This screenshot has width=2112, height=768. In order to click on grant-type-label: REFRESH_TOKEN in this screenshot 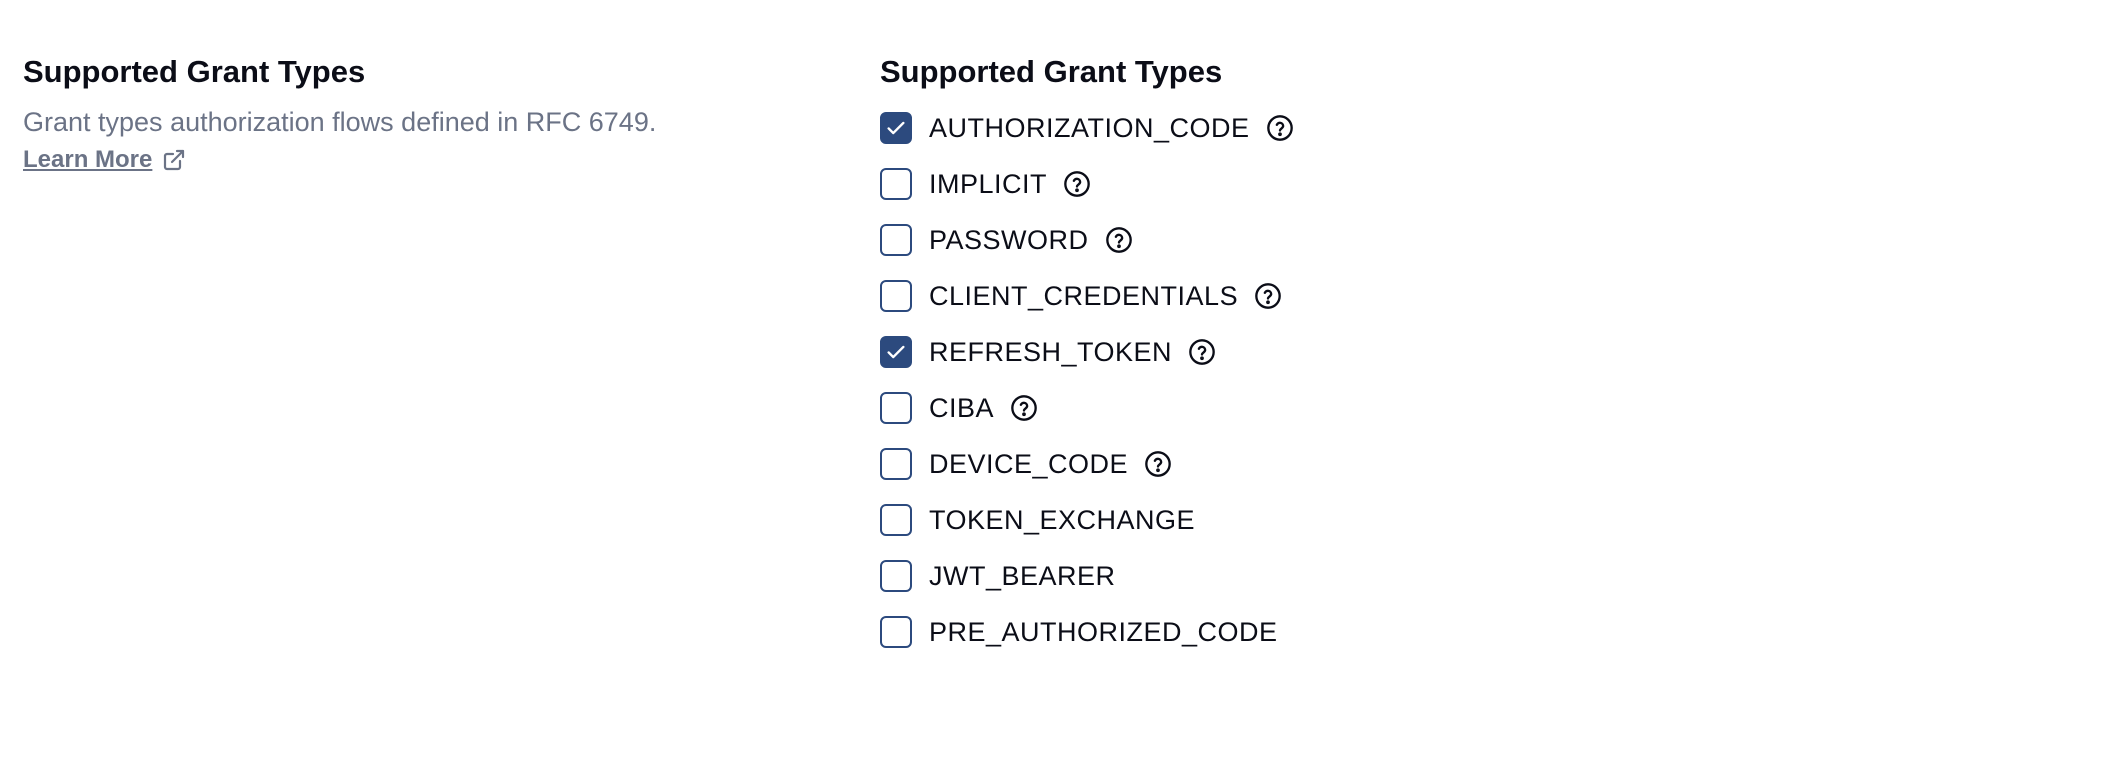, I will do `click(1051, 351)`.